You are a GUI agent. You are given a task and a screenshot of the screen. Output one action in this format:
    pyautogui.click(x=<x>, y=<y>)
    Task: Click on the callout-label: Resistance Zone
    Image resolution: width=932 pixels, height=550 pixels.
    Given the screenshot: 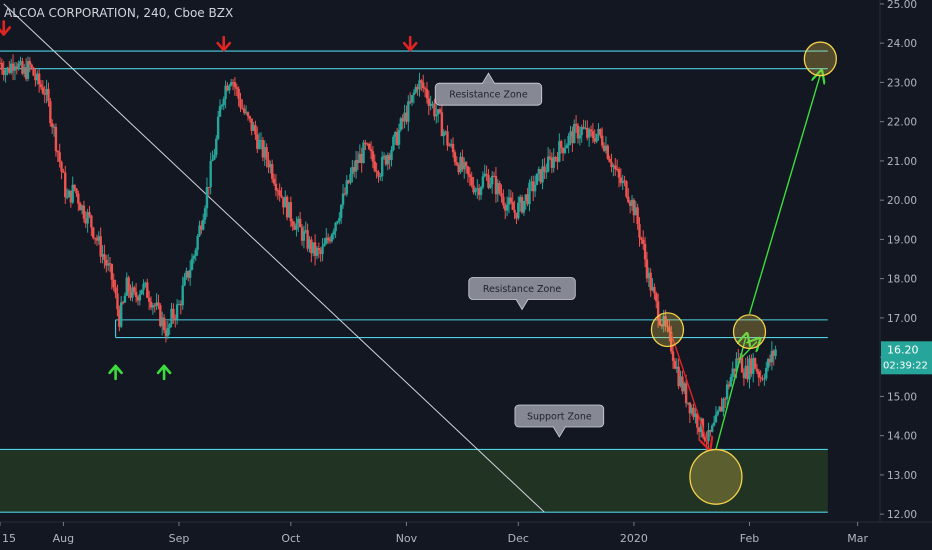 What is the action you would take?
    pyautogui.click(x=522, y=289)
    